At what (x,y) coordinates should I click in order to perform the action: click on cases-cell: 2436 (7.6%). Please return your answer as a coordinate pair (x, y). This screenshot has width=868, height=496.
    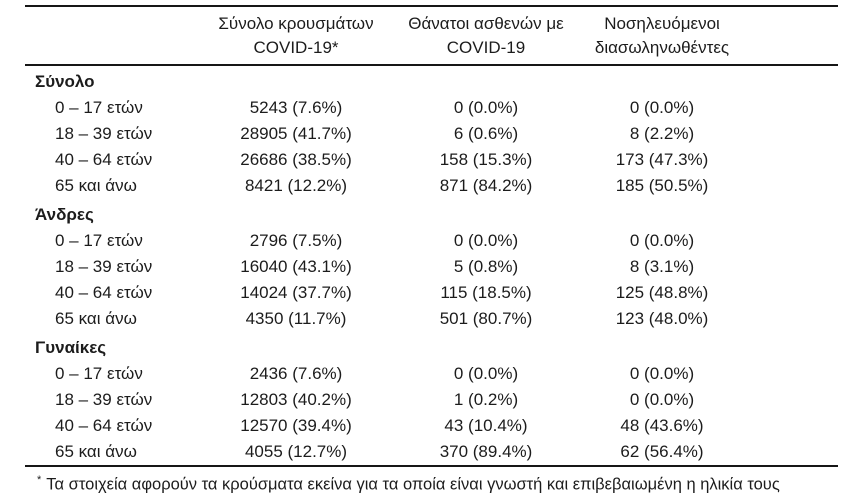
    Looking at the image, I should click on (296, 373).